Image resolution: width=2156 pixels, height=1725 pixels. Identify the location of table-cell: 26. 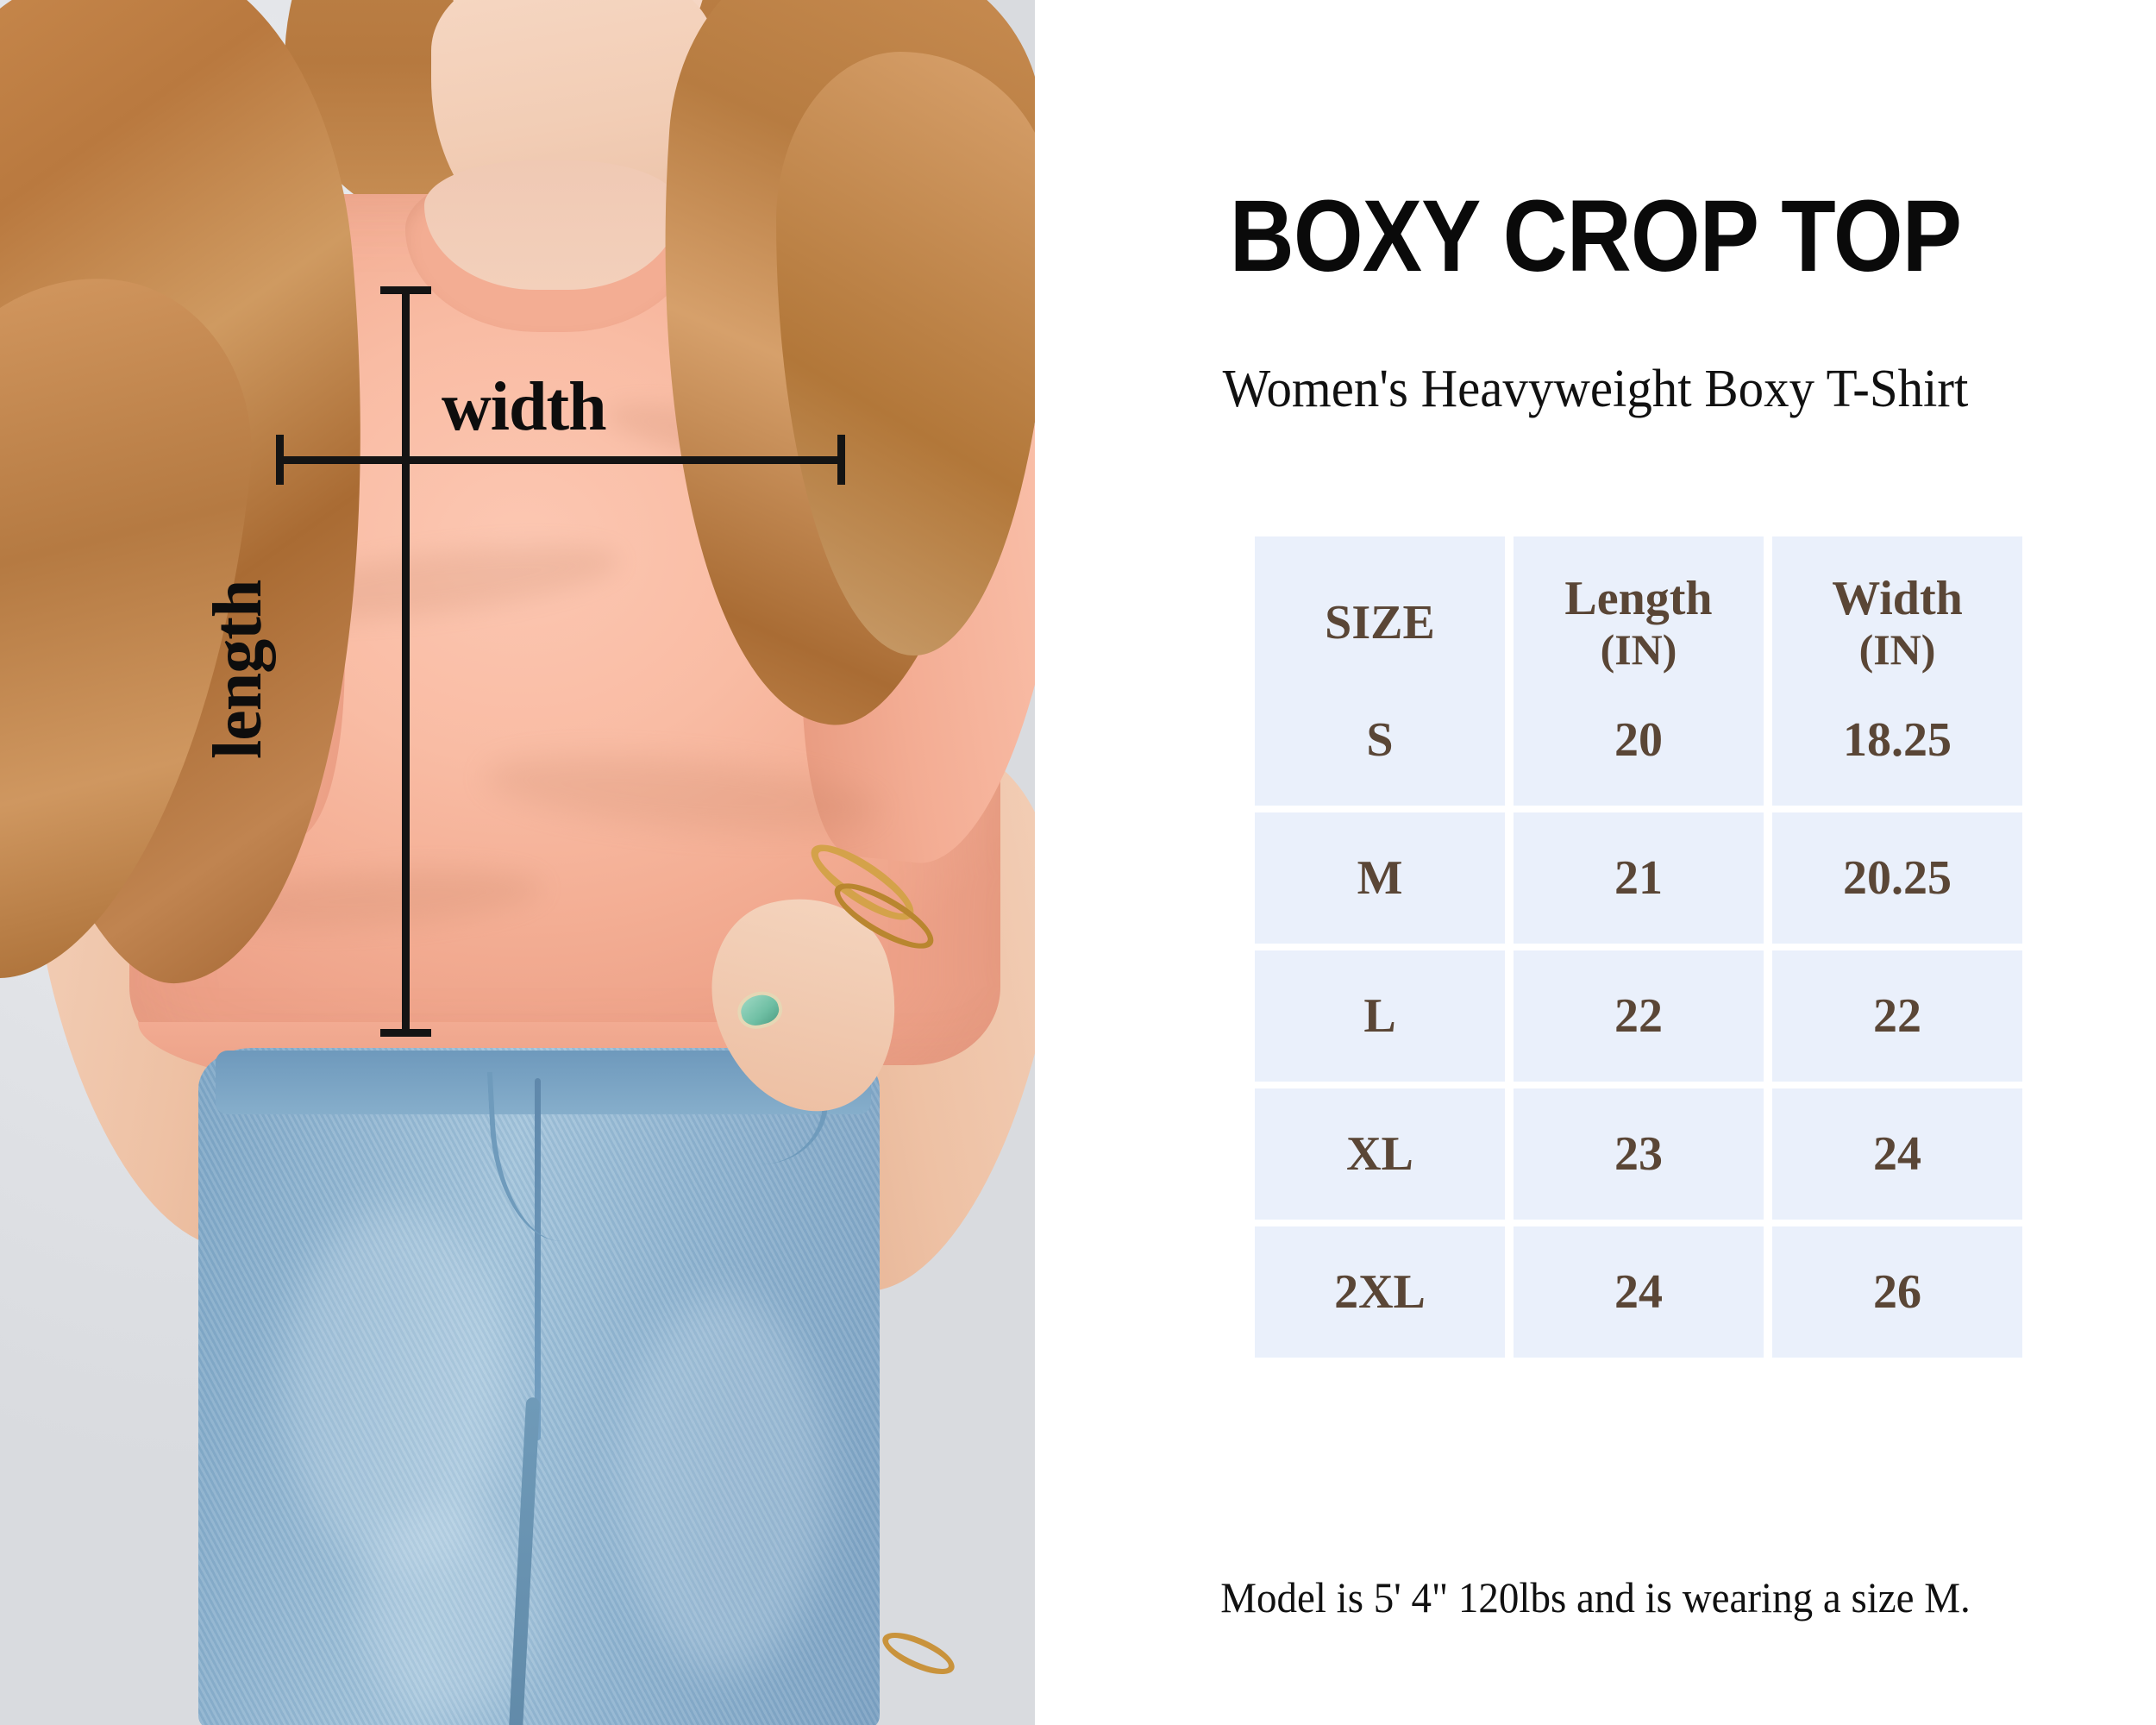
(1897, 1292).